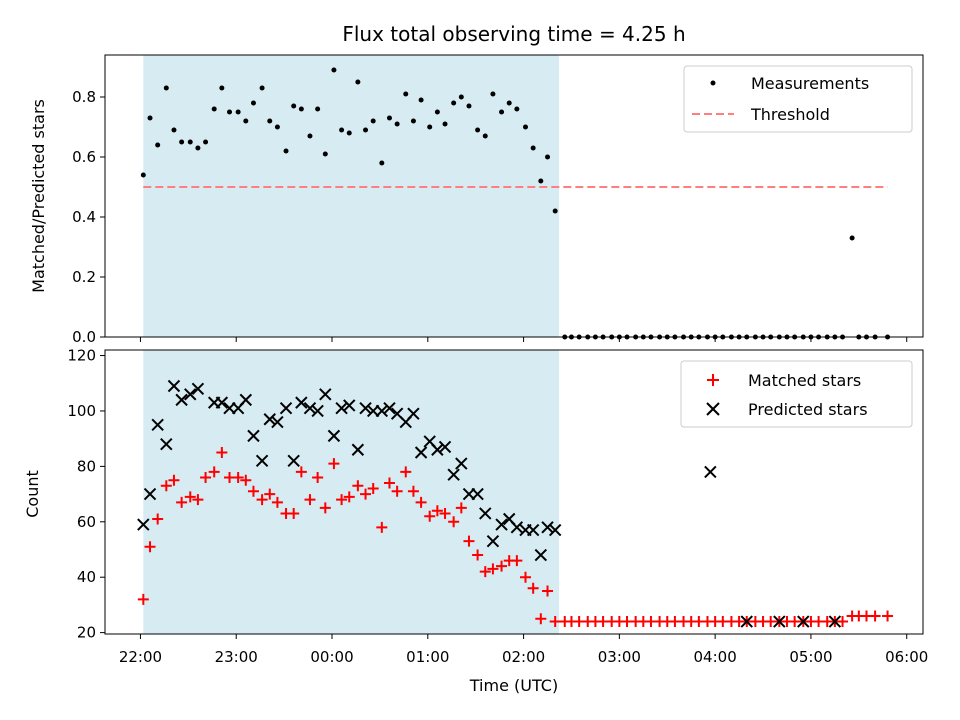 Image resolution: width=960 pixels, height=720 pixels. I want to click on legend-measurement-marker, so click(713, 83).